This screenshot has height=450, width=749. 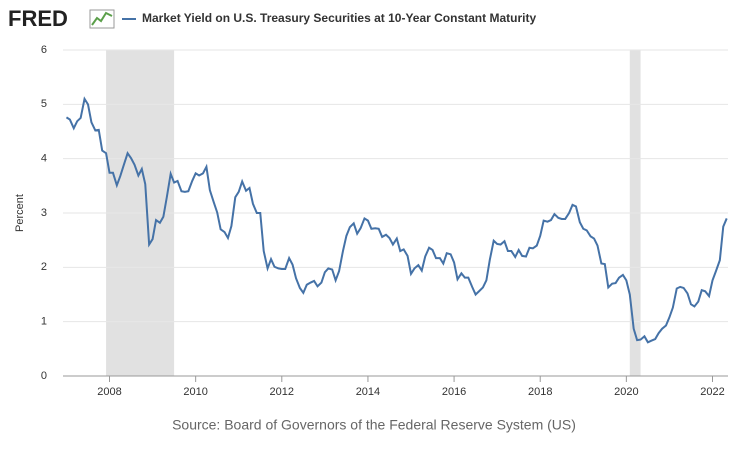 What do you see at coordinates (44, 50) in the screenshot?
I see `y-tick-label: 6` at bounding box center [44, 50].